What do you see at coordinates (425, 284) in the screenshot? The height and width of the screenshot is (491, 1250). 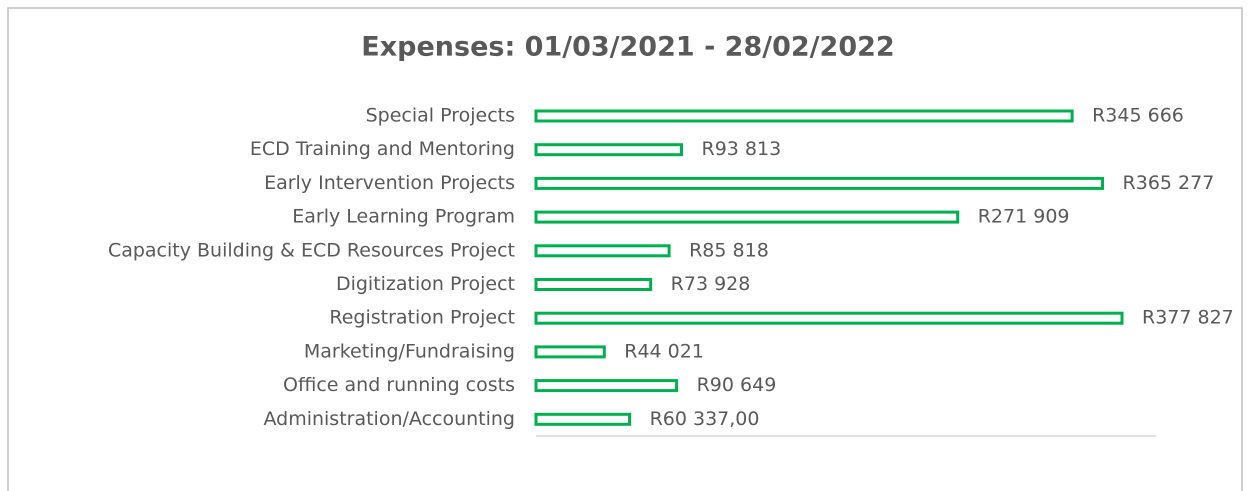 I see `category-label: Digitization Project` at bounding box center [425, 284].